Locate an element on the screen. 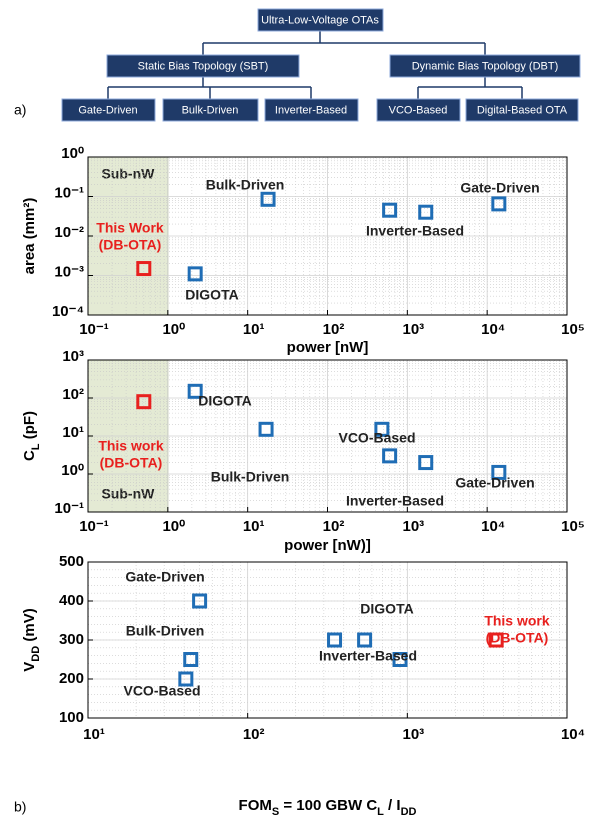 This screenshot has width=601, height=827. node-label: Static Bias Topology (SBT) is located at coordinates (203, 66).